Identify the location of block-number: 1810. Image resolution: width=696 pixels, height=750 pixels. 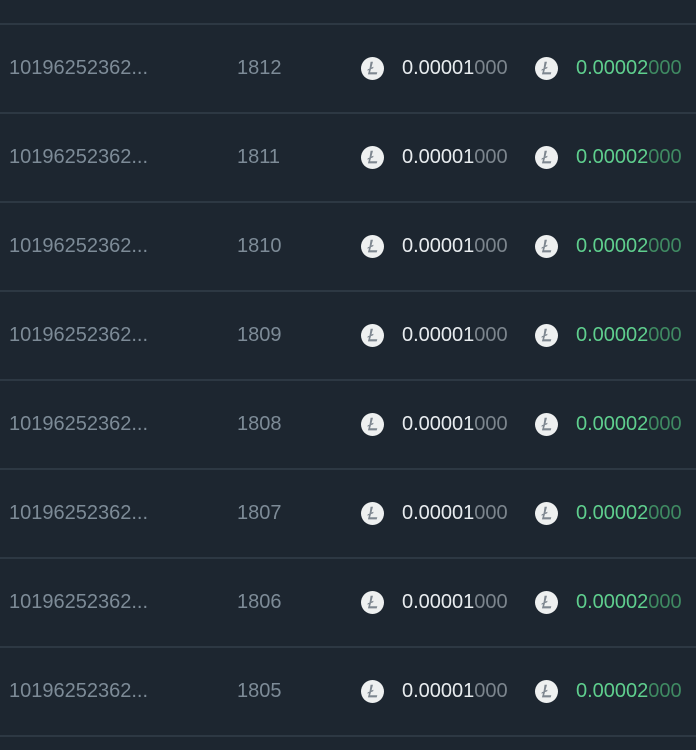
(259, 246).